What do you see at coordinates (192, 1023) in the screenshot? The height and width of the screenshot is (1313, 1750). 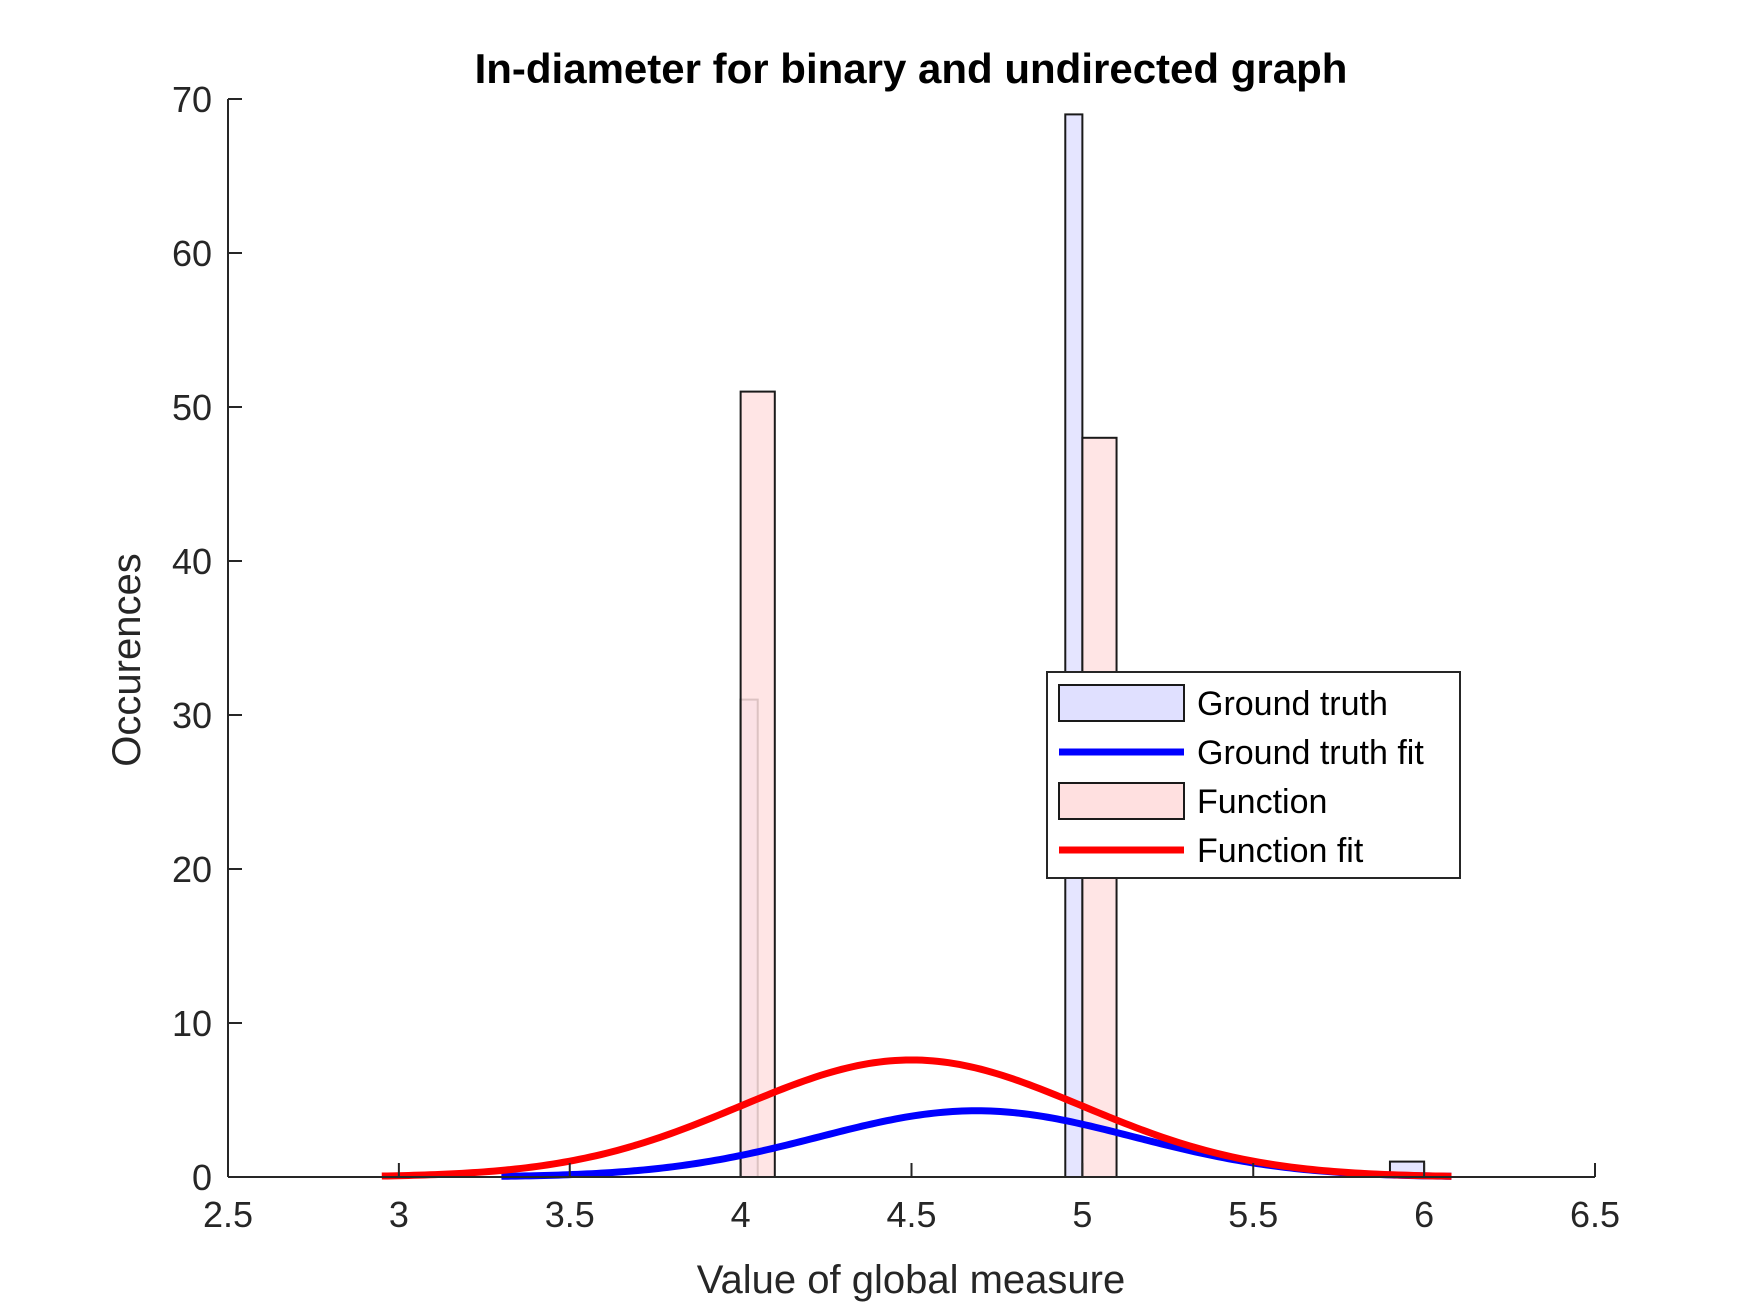 I see `y-tick-label: 10` at bounding box center [192, 1023].